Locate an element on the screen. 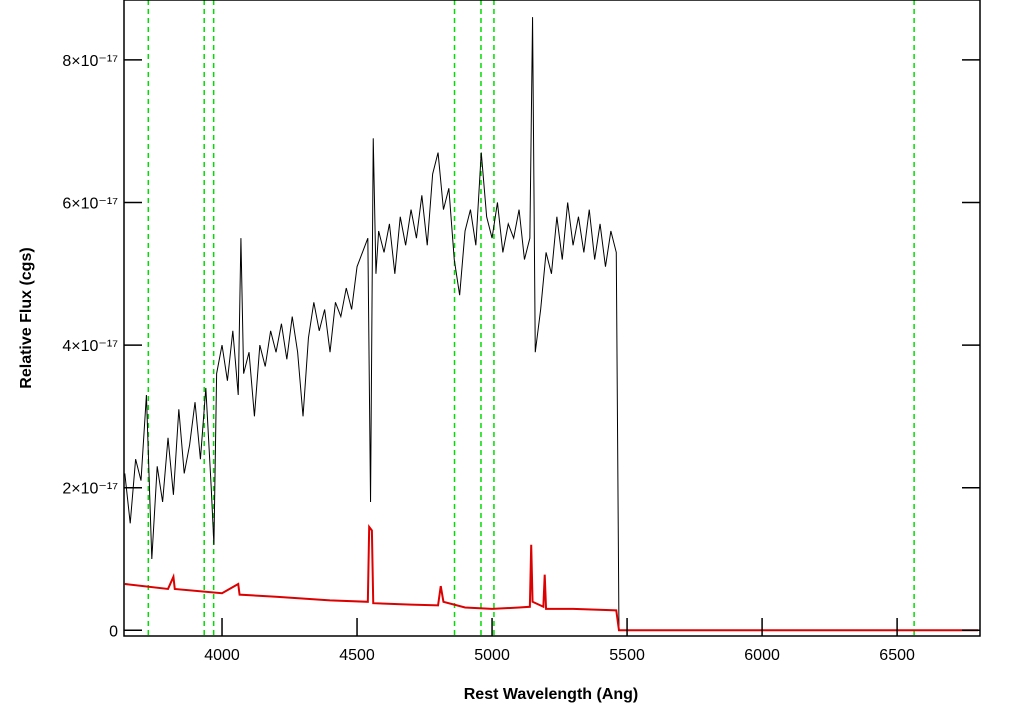  spectrum-line is located at coordinates (551, 577).